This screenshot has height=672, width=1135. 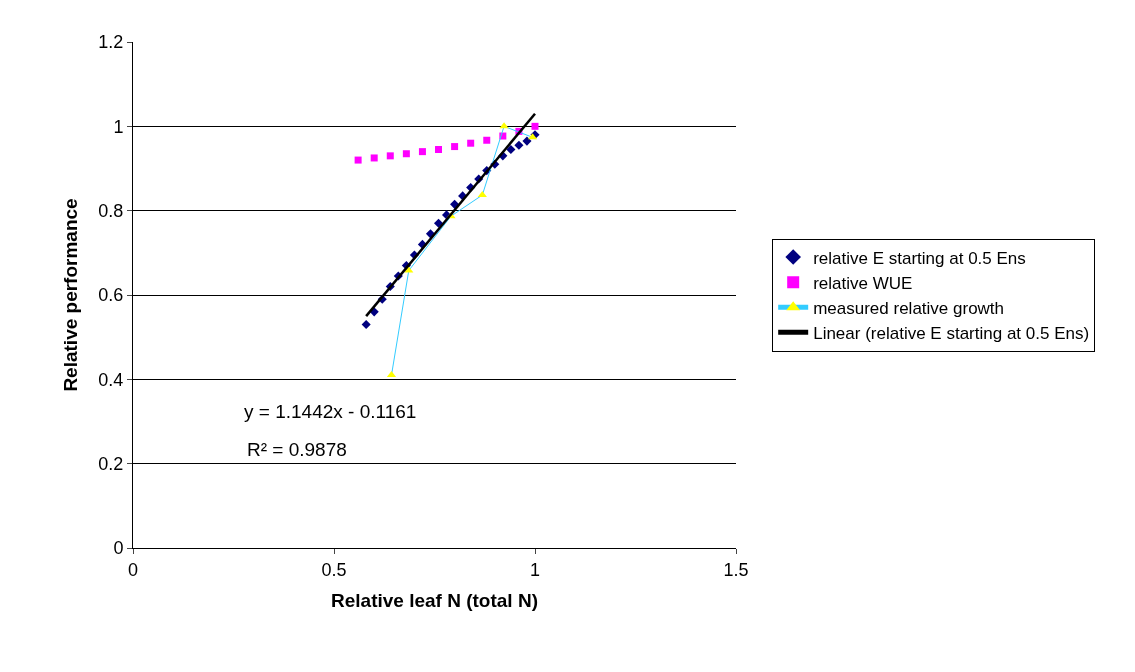 What do you see at coordinates (736, 569) in the screenshot?
I see `x-tick-label: 1.5` at bounding box center [736, 569].